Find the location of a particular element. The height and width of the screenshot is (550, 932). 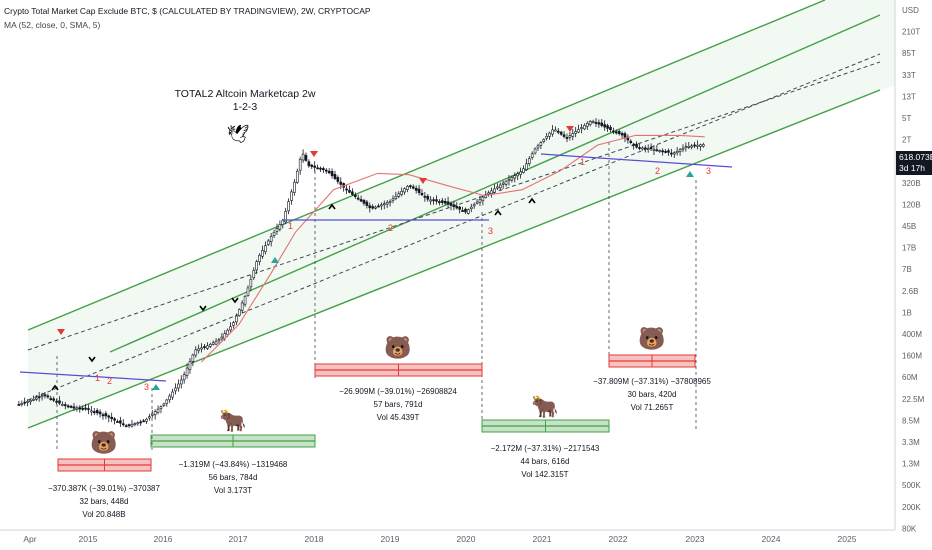

price-axis-label: 8.5M is located at coordinates (911, 420).